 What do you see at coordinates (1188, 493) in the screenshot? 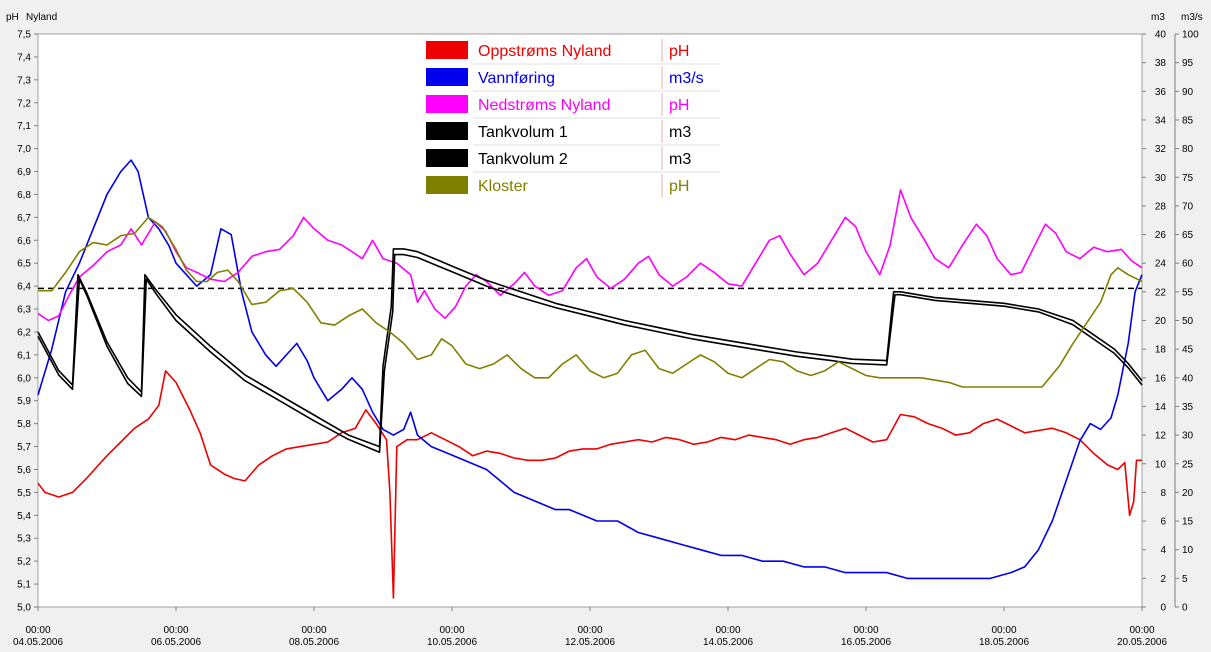
I see `right2-axis-tick-label: 20` at bounding box center [1188, 493].